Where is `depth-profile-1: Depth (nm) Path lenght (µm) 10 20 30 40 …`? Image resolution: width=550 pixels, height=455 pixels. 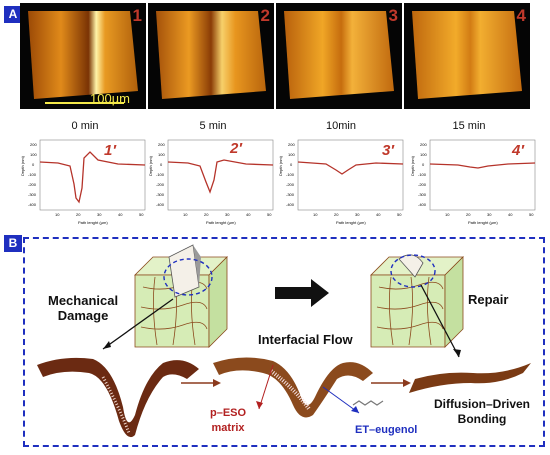 depth-profile-1: Depth (nm) Path lenght (µm) 10 20 30 40 … is located at coordinates (83, 182).